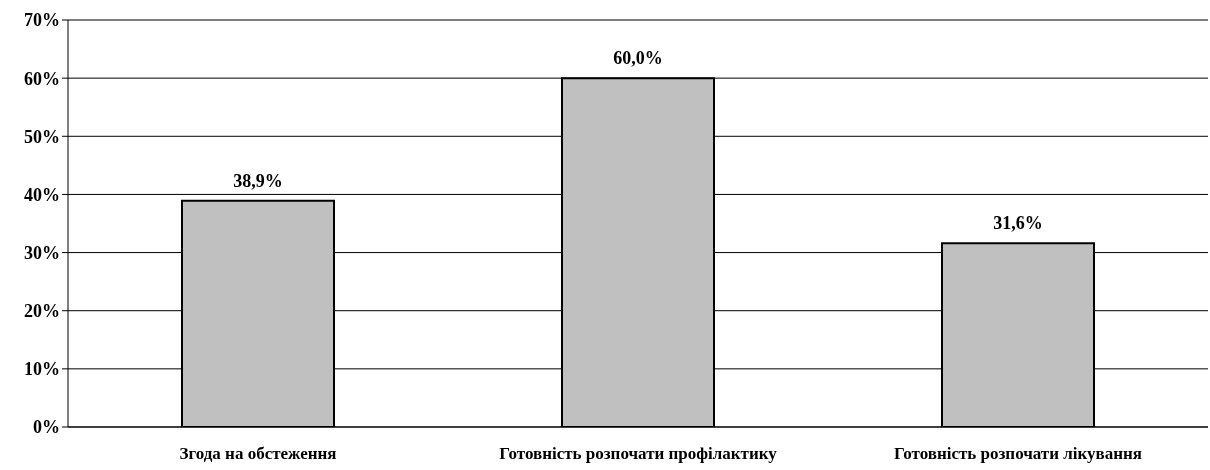 The image size is (1210, 470). Describe the element at coordinates (1018, 454) in the screenshot. I see `x-tick-label: Готовність розпочати лікування` at that location.